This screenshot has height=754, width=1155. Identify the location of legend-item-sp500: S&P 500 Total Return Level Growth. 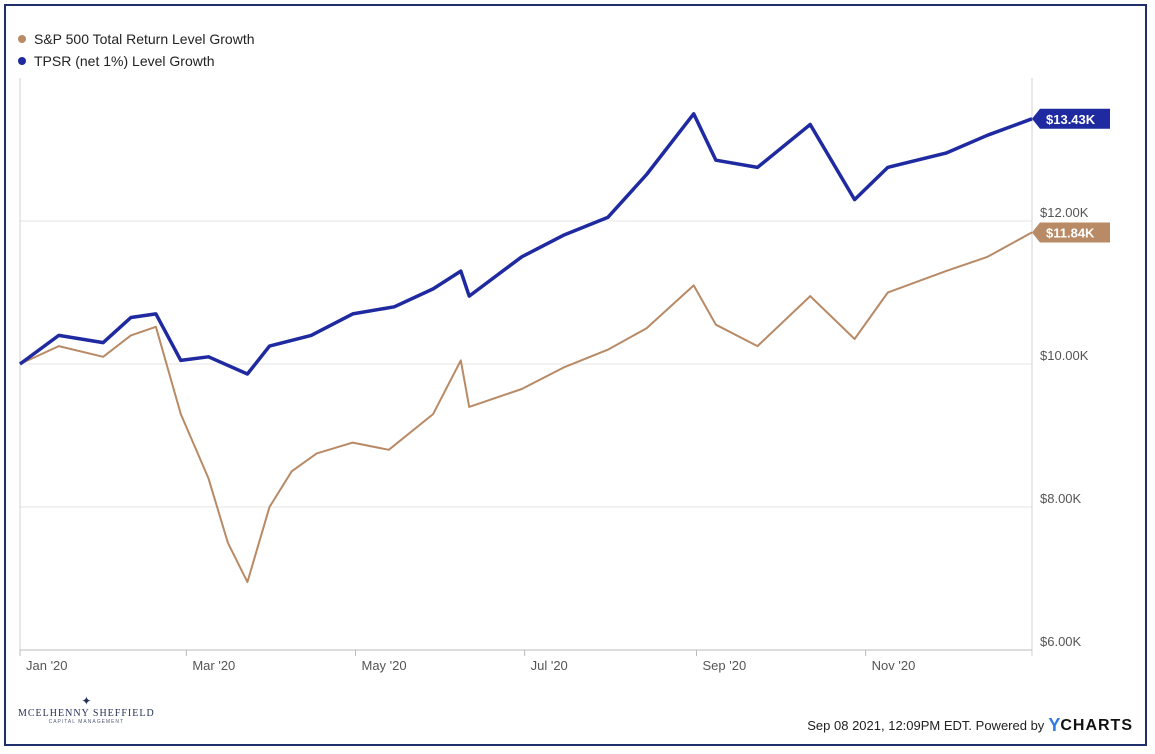
(136, 39).